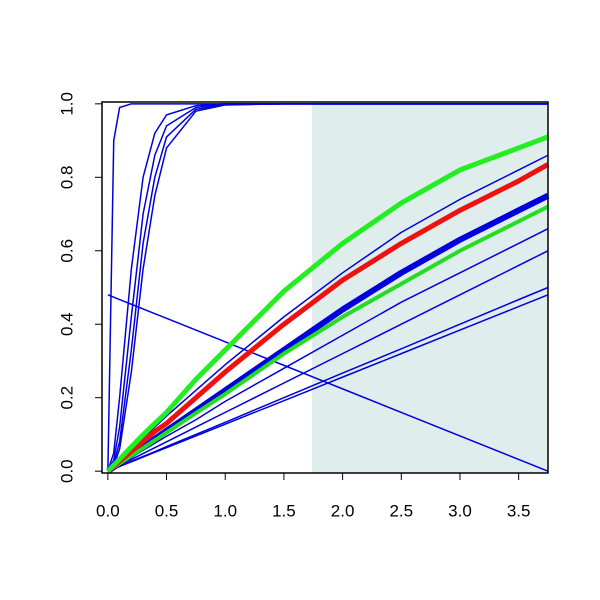 The image size is (600, 600). Describe the element at coordinates (66, 471) in the screenshot. I see `y-tick-label: 0.0` at that location.